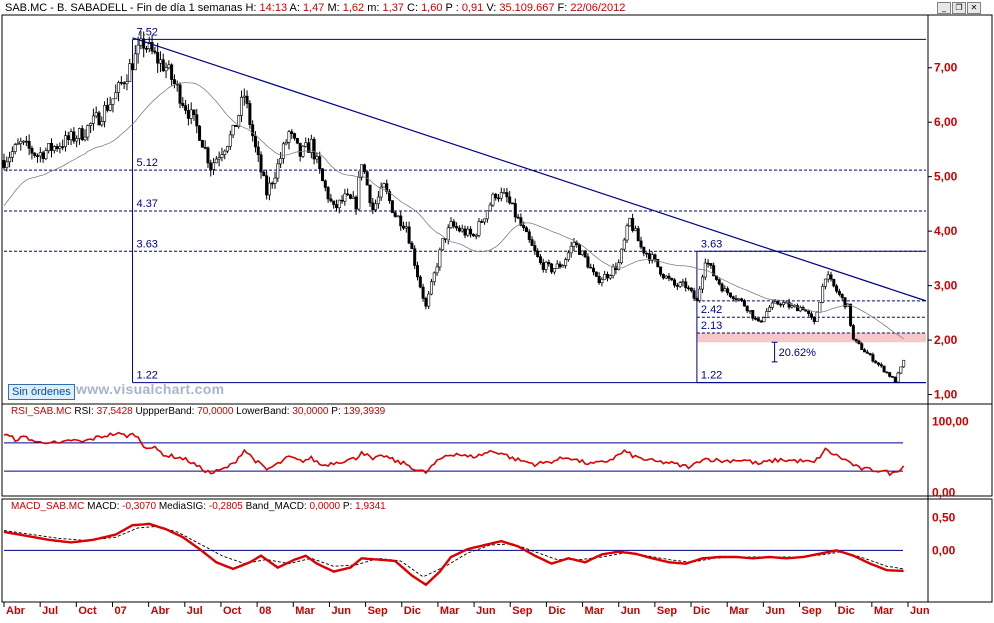  I want to click on header-field-label: M:, so click(333, 8).